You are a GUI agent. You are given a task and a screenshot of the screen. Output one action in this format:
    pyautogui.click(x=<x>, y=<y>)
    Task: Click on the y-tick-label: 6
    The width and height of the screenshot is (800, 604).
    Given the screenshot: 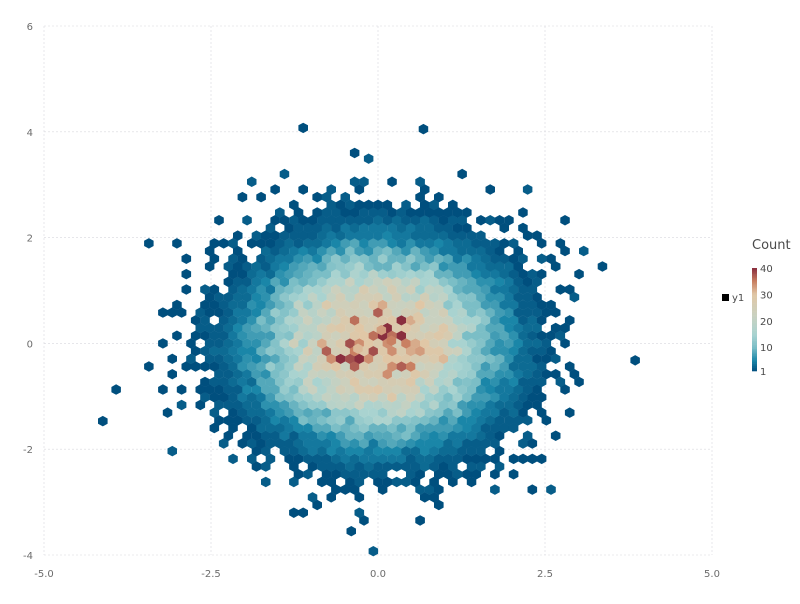 What is the action you would take?
    pyautogui.click(x=30, y=27)
    